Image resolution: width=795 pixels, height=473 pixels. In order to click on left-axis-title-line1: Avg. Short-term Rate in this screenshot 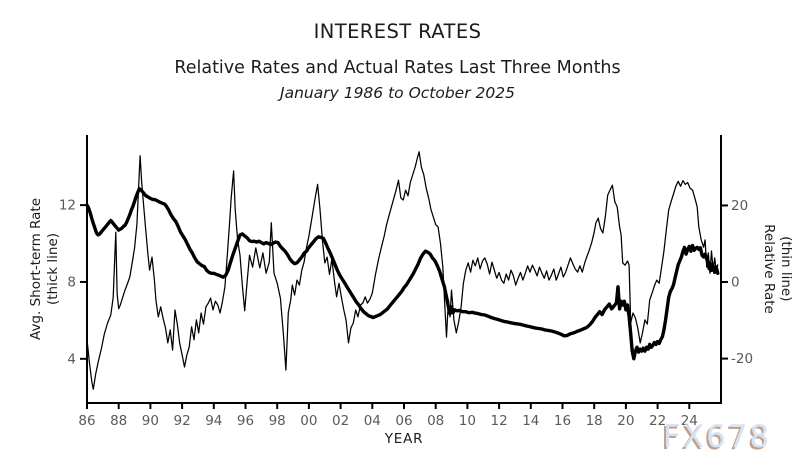, I will do `click(36, 269)`.